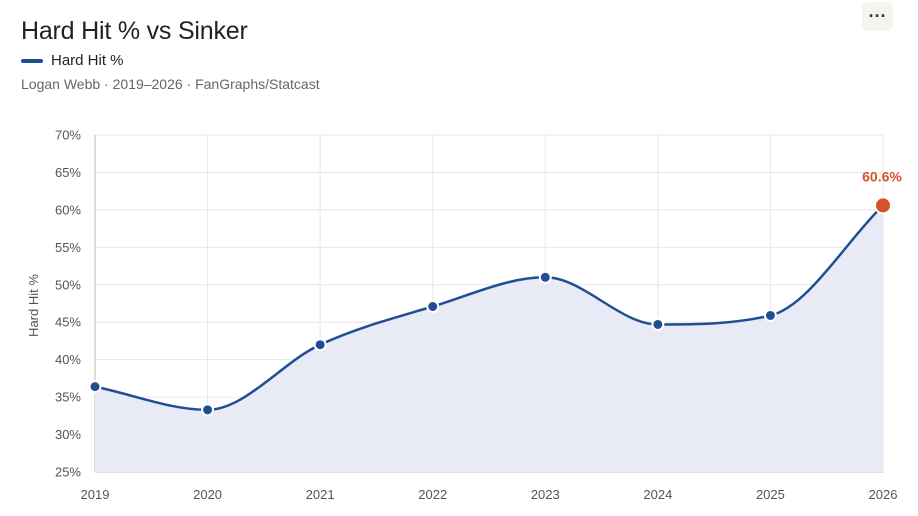 The width and height of the screenshot is (918, 516). Describe the element at coordinates (68, 209) in the screenshot. I see `y-tick-label: 60%` at that location.